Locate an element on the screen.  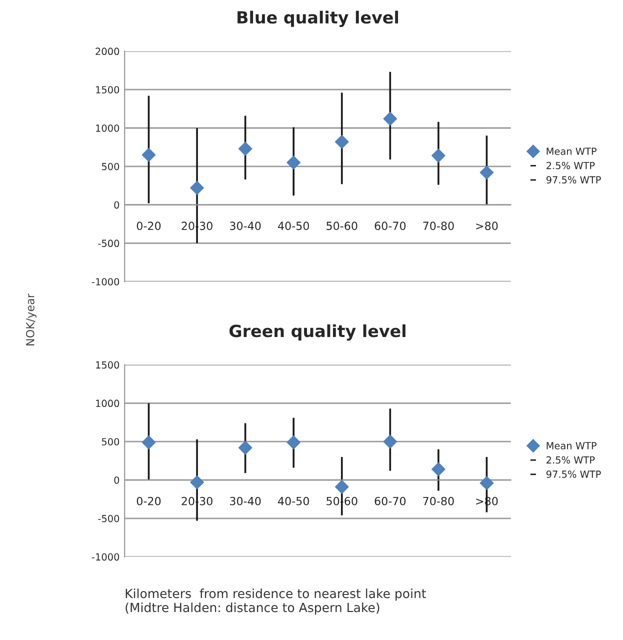
x-tick-label: >80 is located at coordinates (487, 226).